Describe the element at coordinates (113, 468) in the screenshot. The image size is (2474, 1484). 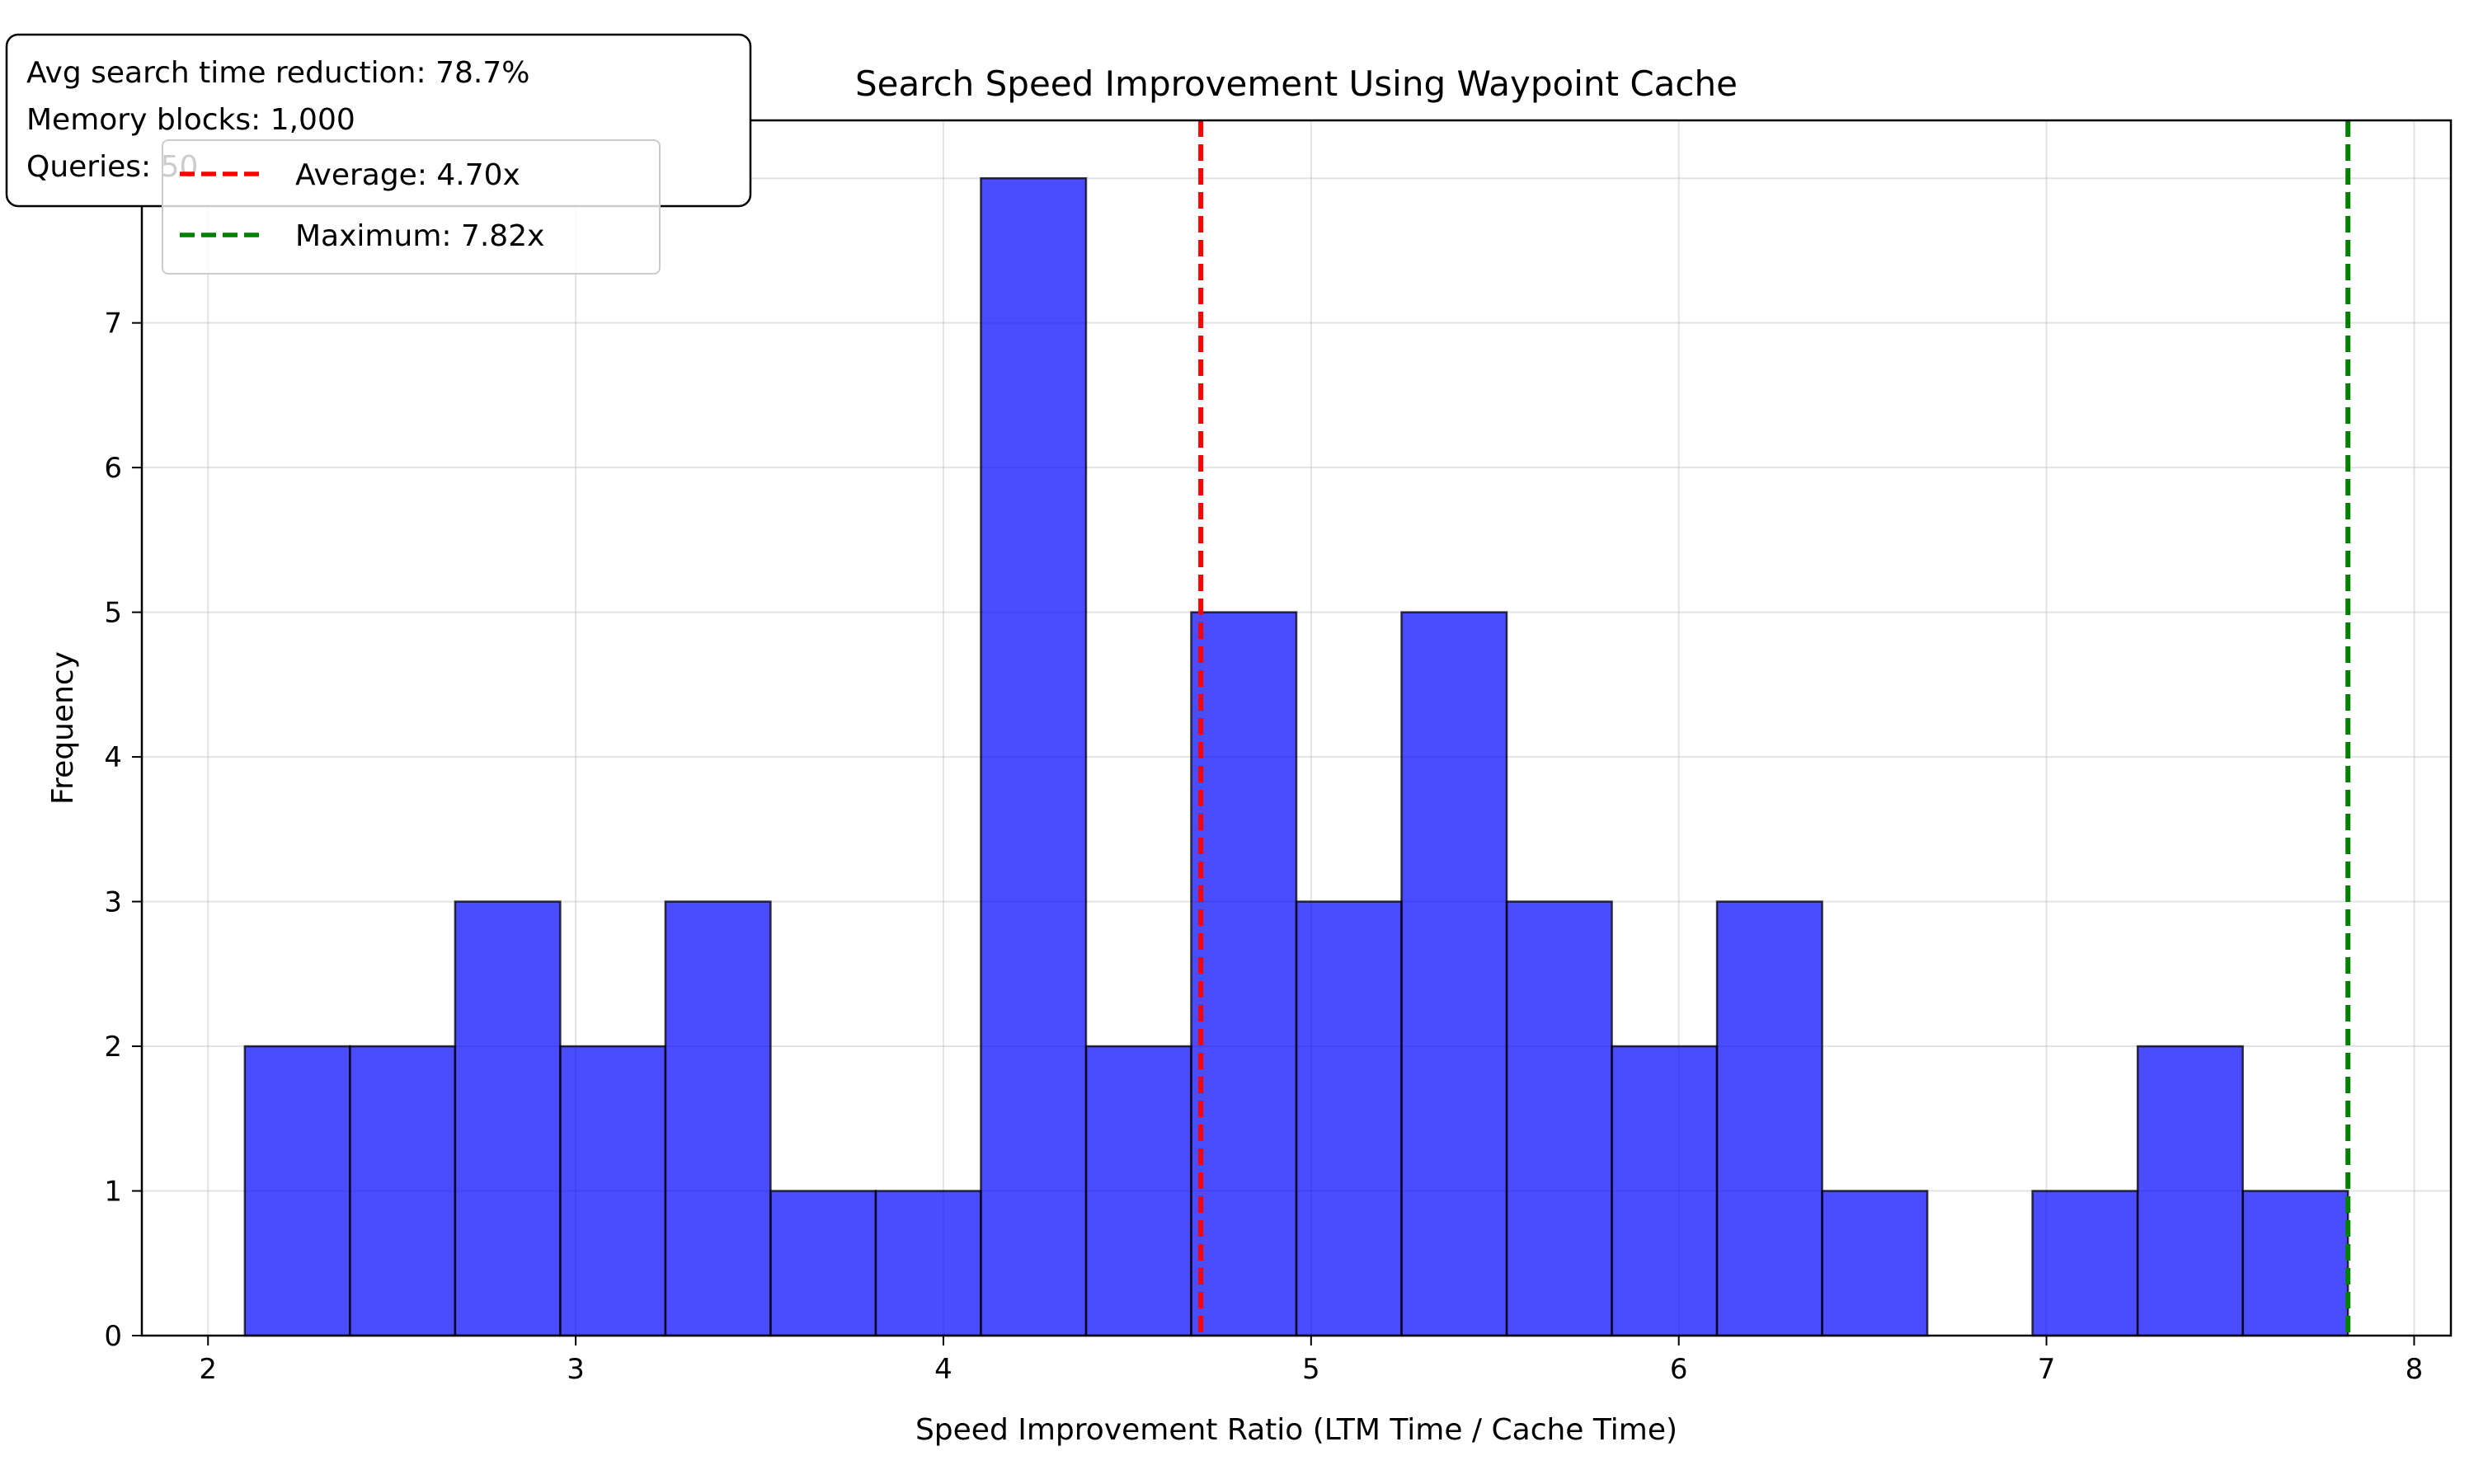
I see `y-tick-label: 6` at that location.